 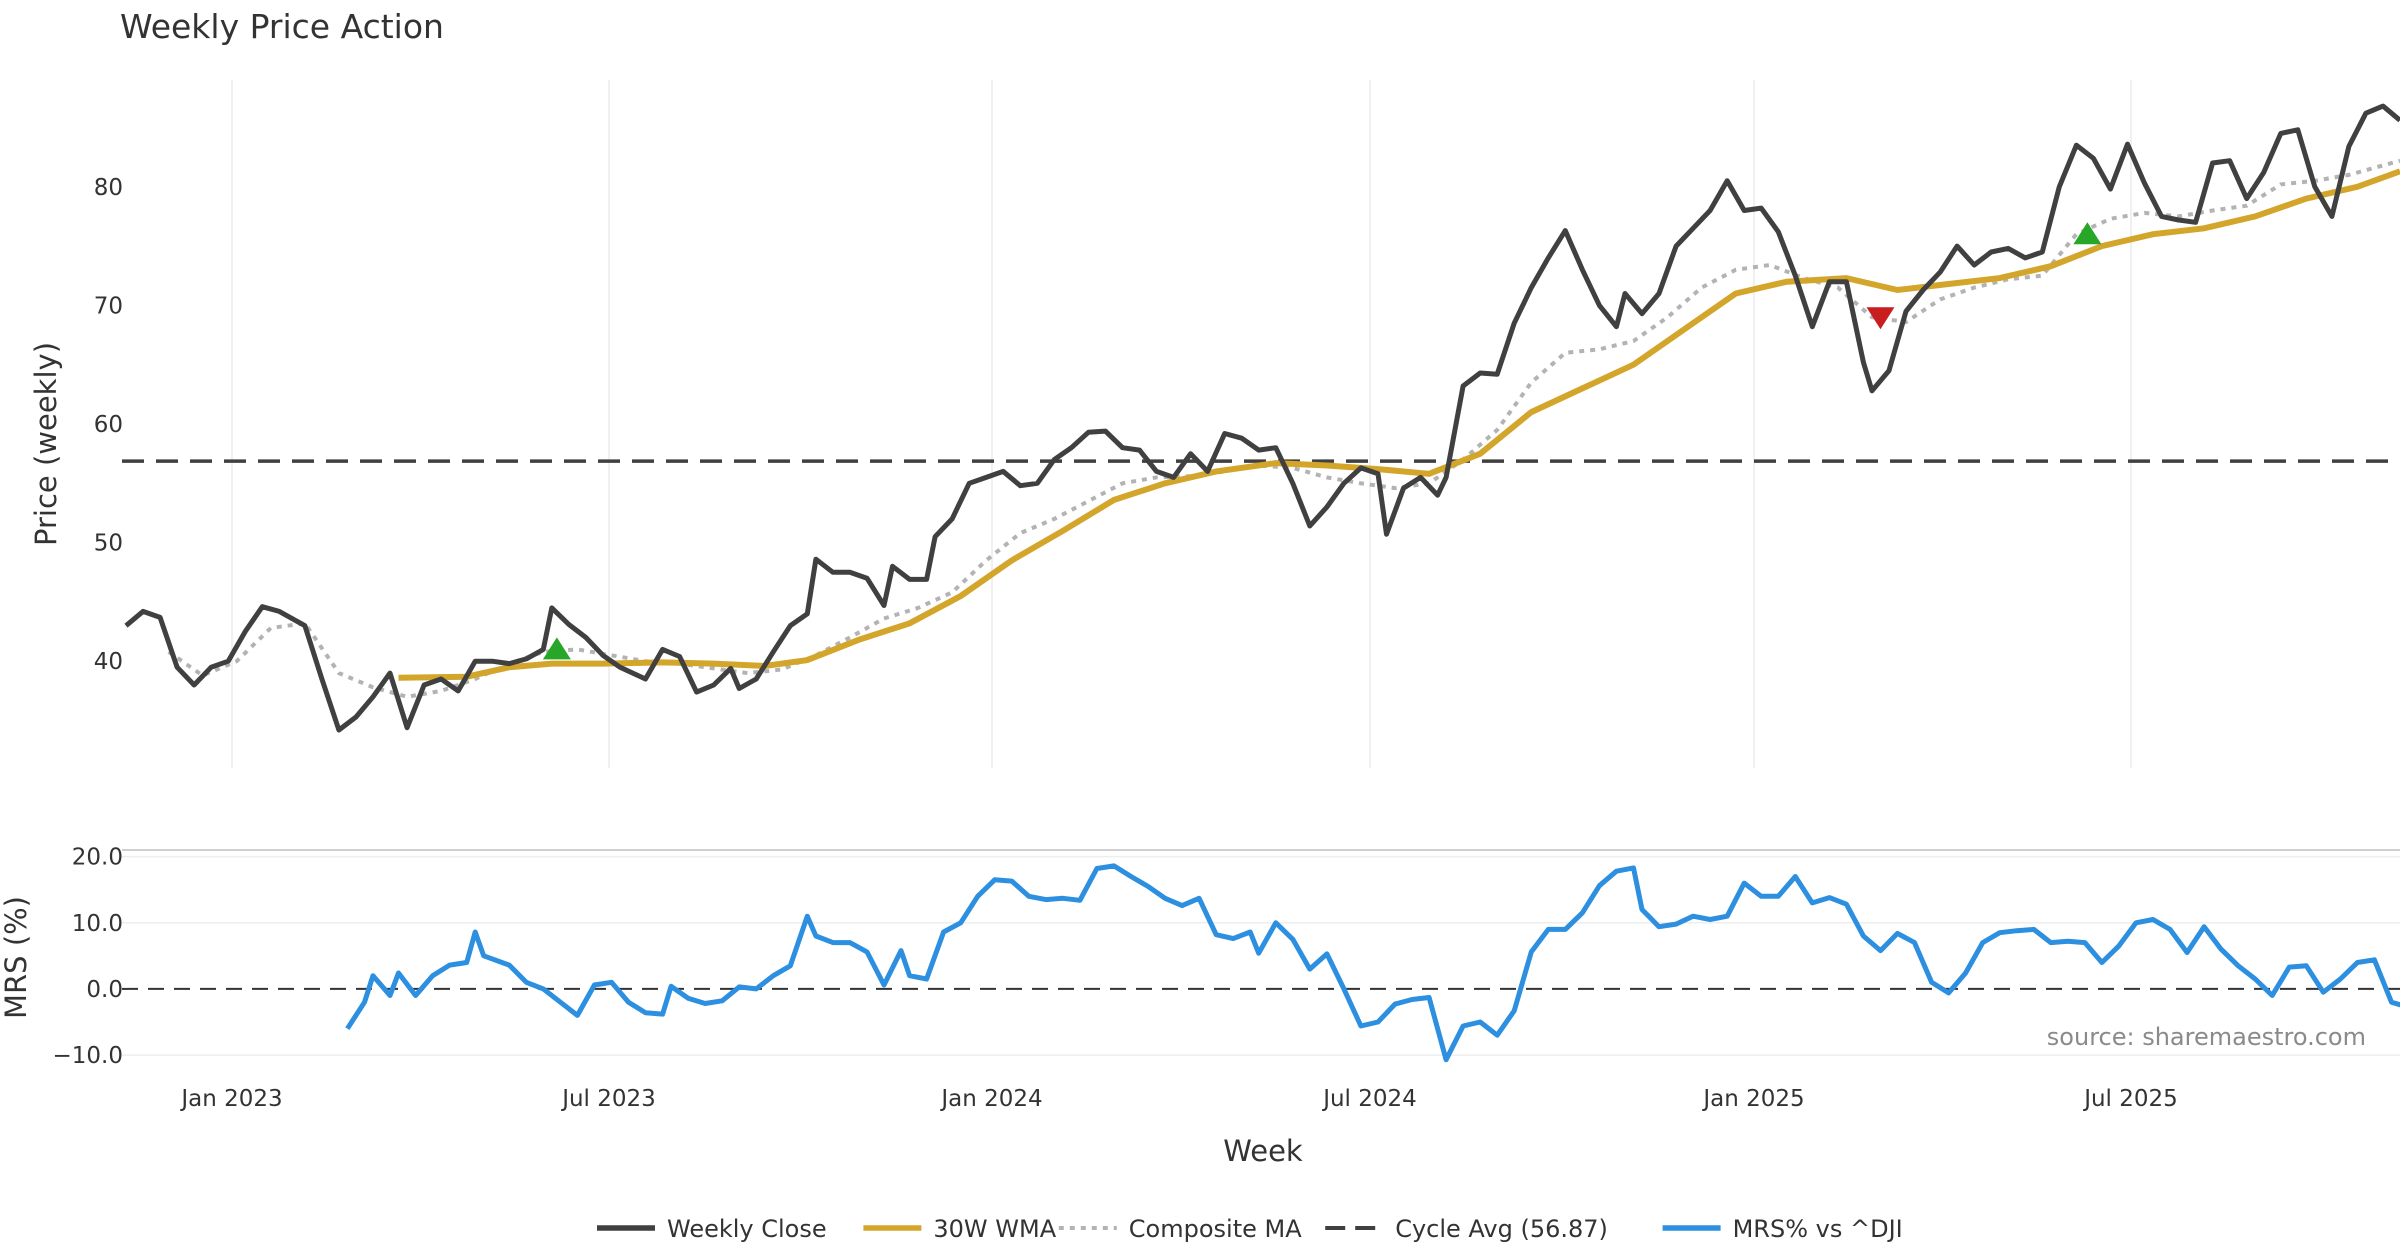 I want to click on x-tick-label: Jan 2025, so click(x=1752, y=1099).